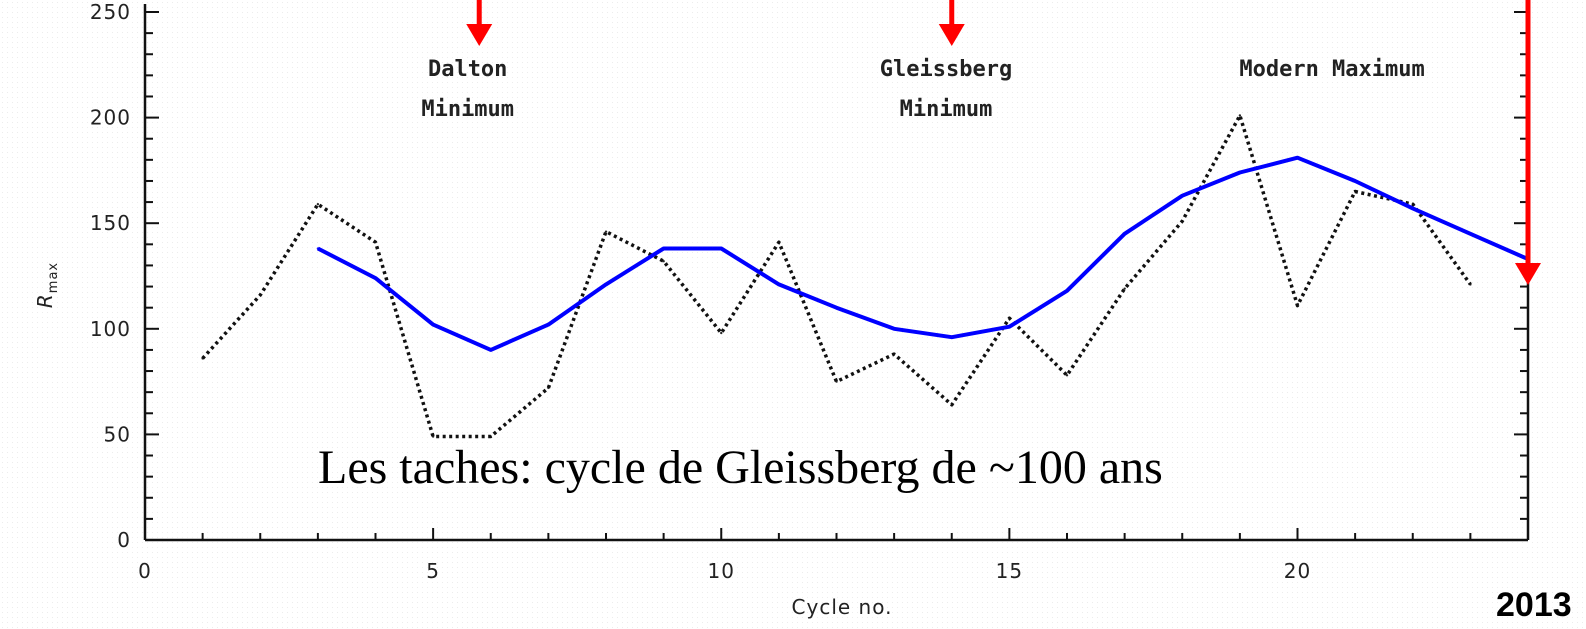 This screenshot has height=629, width=1586. Describe the element at coordinates (1534, 605) in the screenshot. I see `year-label: 2013` at that location.